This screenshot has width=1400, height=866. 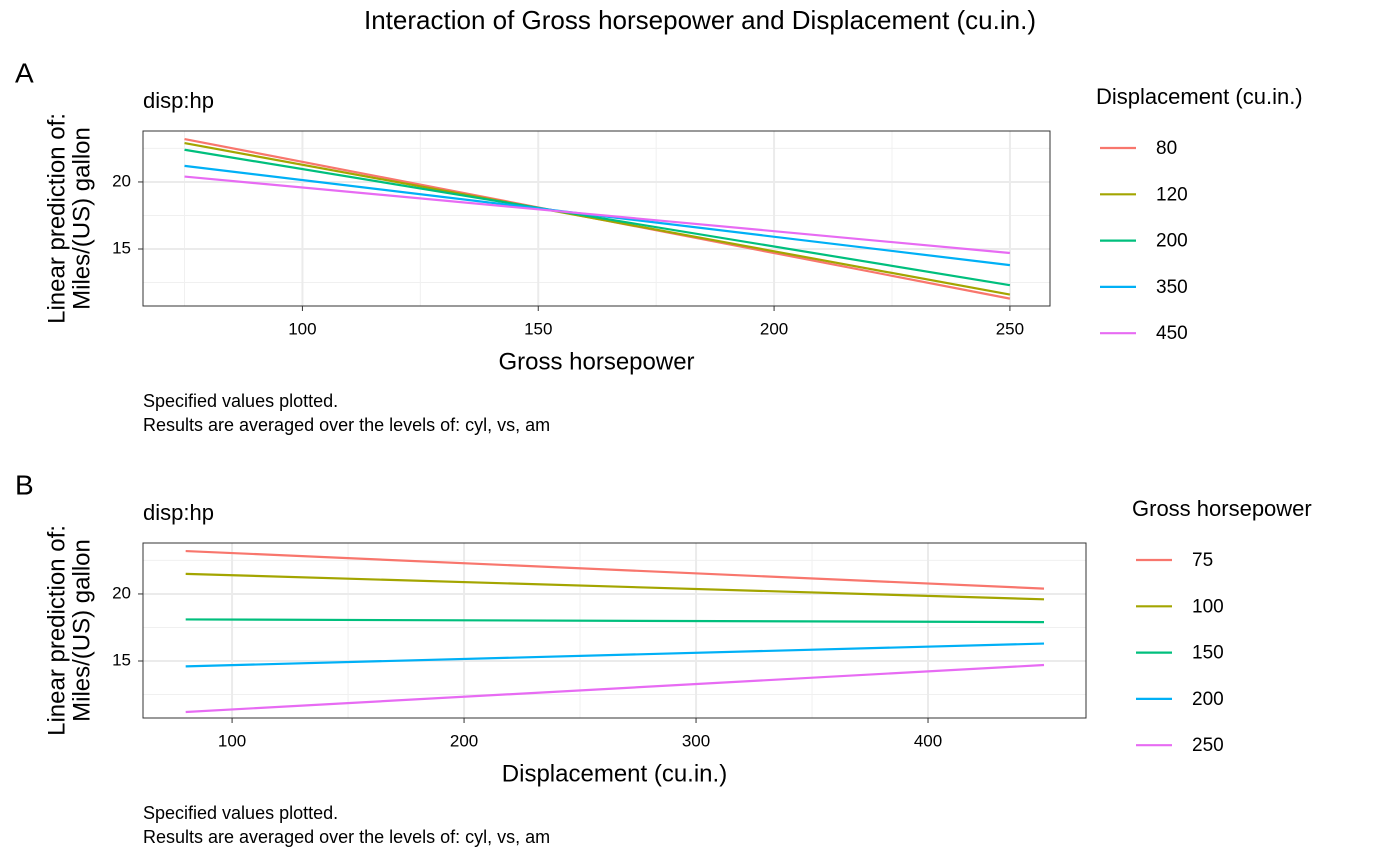 I want to click on x-tick-label: 150, so click(x=538, y=328).